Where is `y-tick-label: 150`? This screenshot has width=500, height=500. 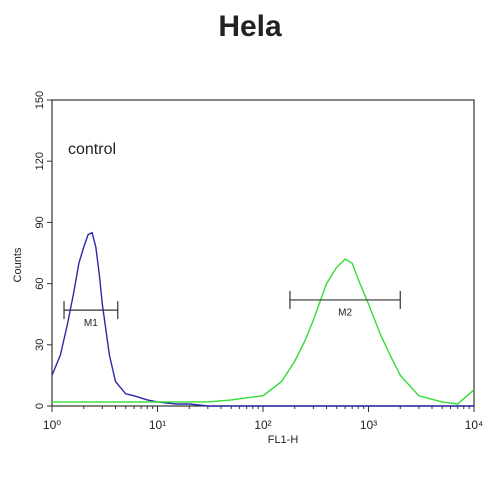 y-tick-label: 150 is located at coordinates (40, 100).